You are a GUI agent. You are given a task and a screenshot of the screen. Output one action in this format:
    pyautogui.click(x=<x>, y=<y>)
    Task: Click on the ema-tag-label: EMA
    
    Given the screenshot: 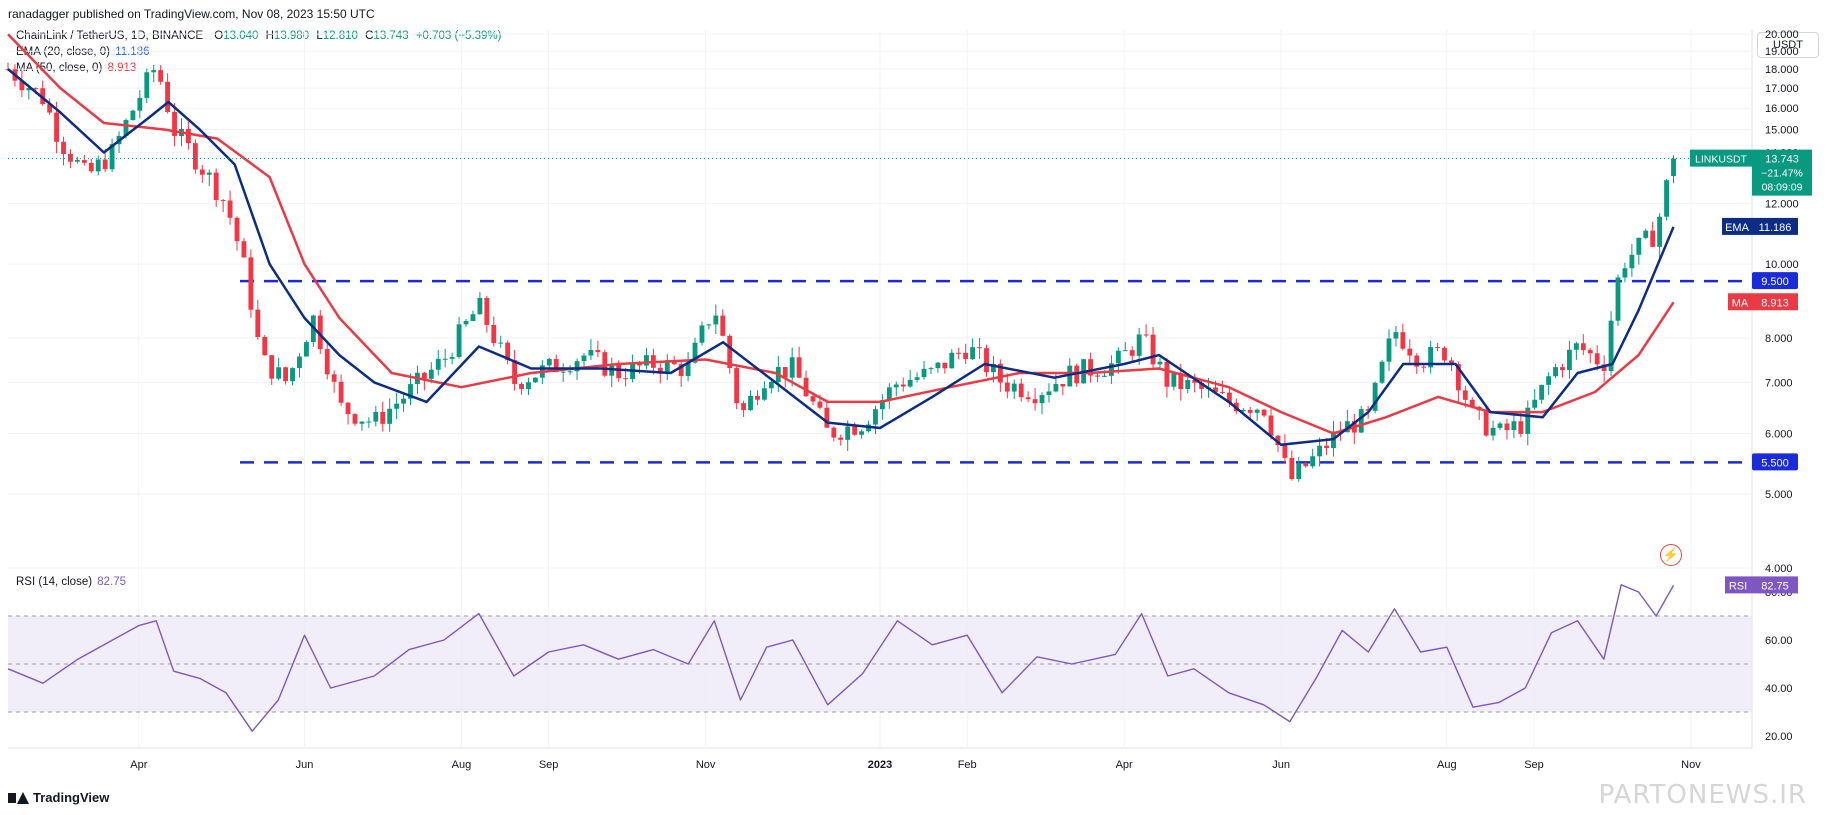 What is the action you would take?
    pyautogui.click(x=1737, y=228)
    